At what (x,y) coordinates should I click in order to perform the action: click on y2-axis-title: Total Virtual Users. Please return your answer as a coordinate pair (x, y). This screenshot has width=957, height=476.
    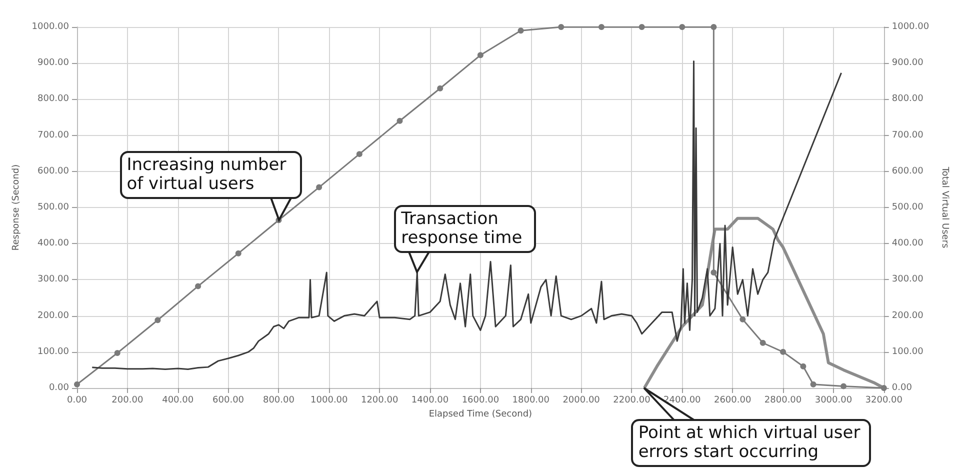
    Looking at the image, I should click on (945, 207).